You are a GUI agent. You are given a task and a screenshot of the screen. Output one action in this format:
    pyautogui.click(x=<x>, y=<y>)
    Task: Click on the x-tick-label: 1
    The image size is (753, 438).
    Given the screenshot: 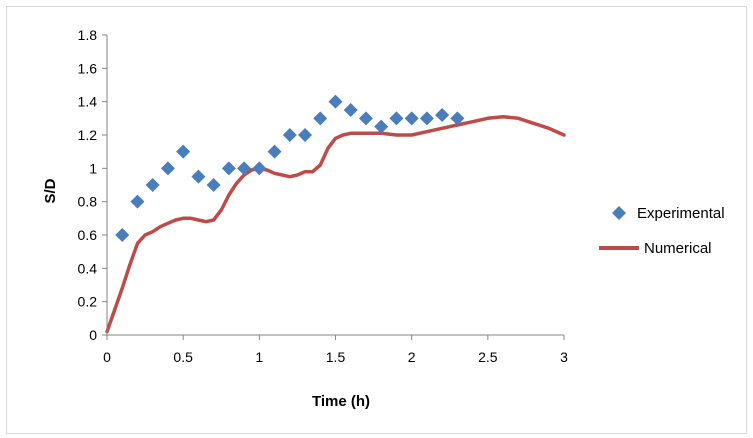 What is the action you would take?
    pyautogui.click(x=259, y=357)
    